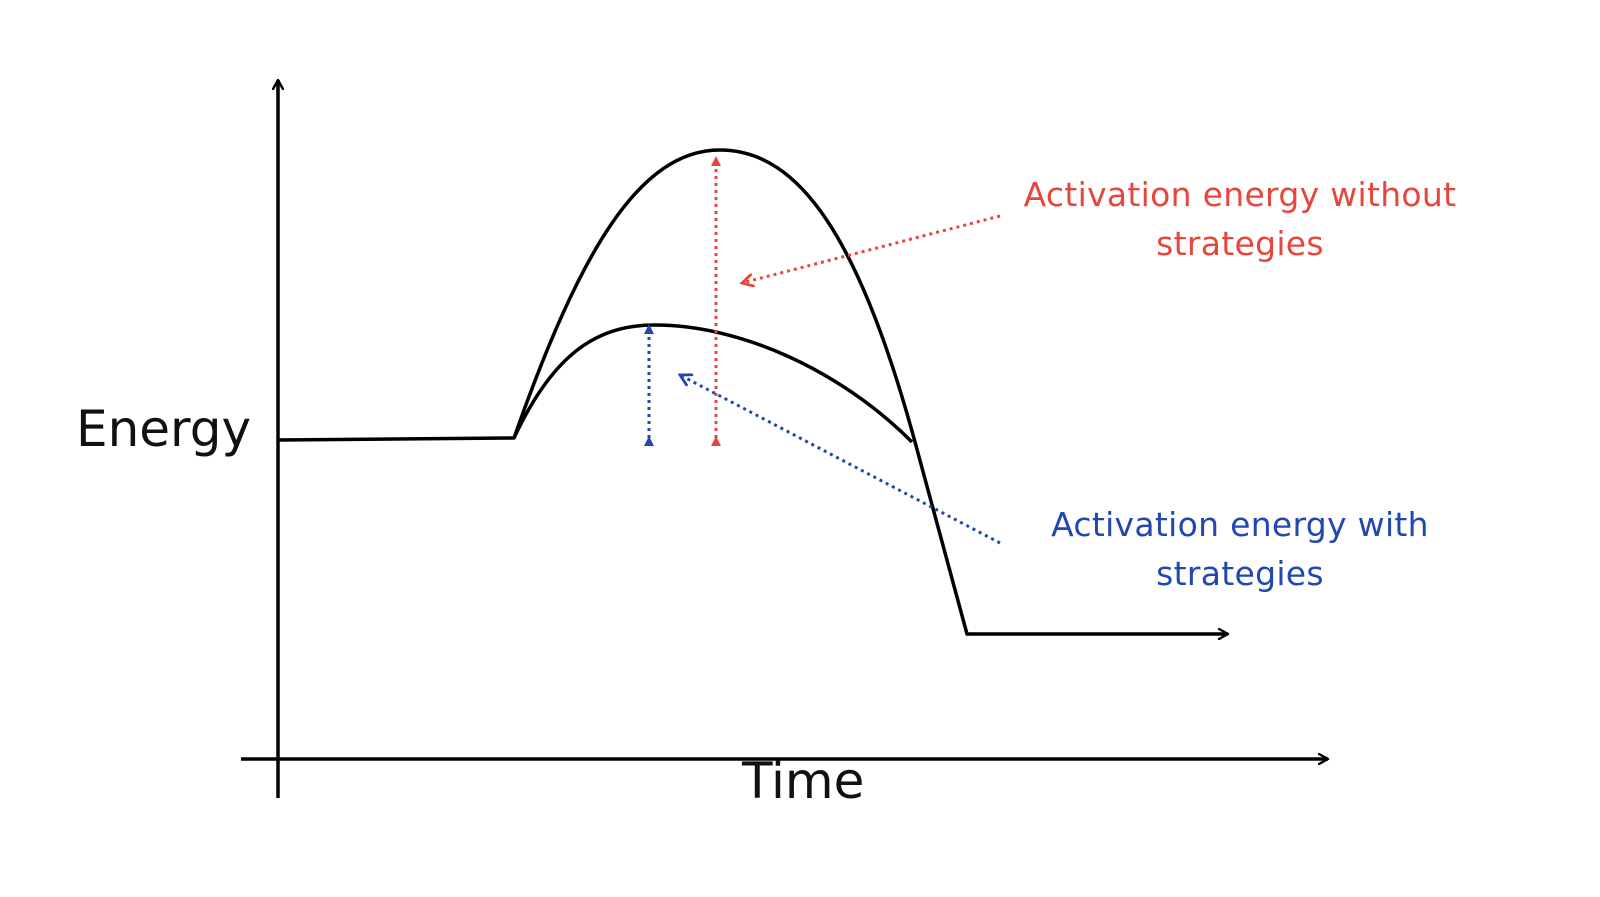 Image resolution: width=1600 pixels, height=897 pixels. What do you see at coordinates (1240, 524) in the screenshot?
I see `note-with-line1: Activation energy with` at bounding box center [1240, 524].